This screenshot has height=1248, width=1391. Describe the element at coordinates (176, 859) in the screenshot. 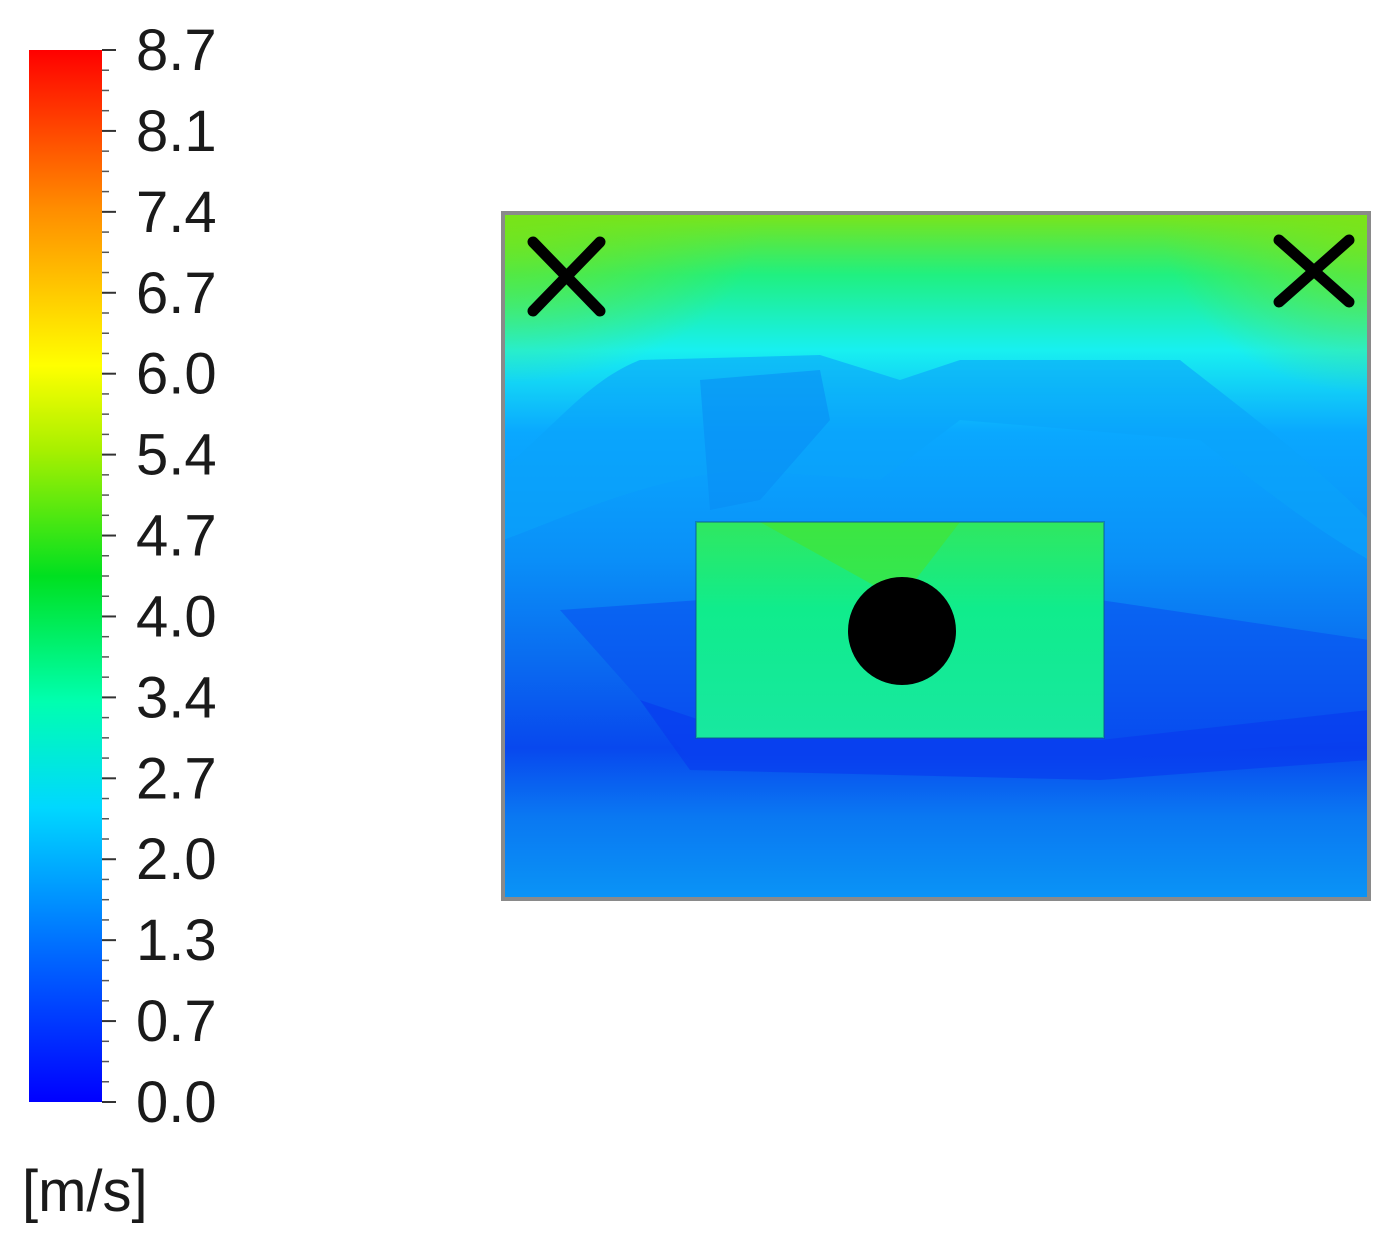

I see `colorbar-tick-label: 2.0` at that location.